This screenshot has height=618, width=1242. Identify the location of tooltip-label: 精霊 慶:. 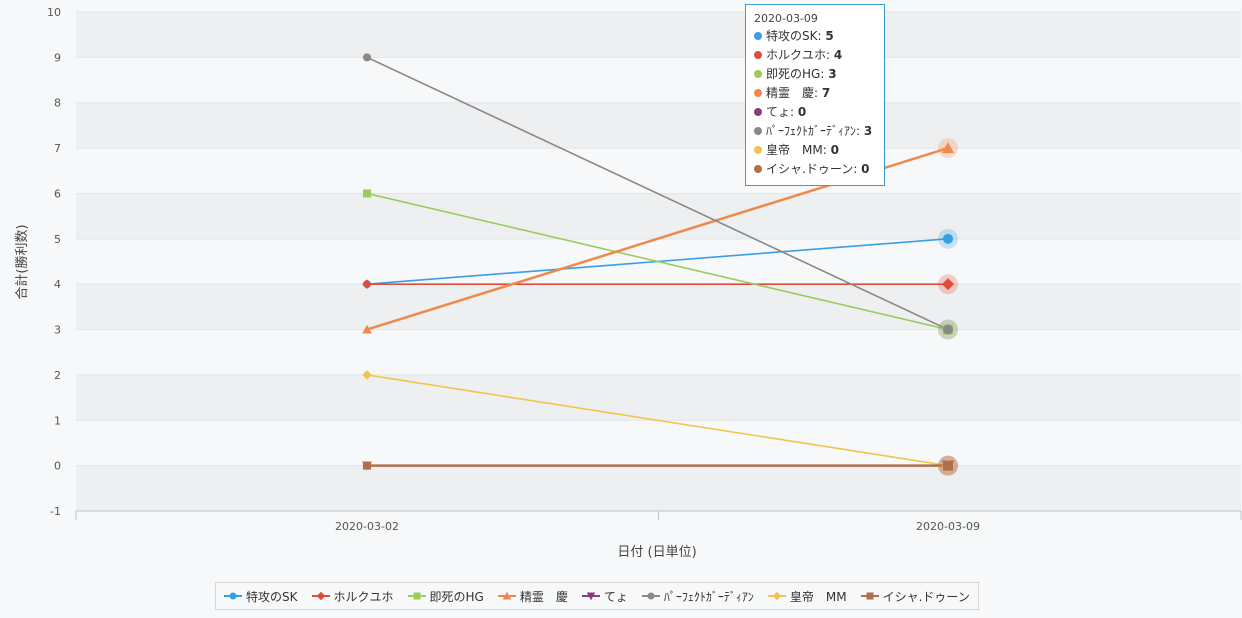
(794, 93).